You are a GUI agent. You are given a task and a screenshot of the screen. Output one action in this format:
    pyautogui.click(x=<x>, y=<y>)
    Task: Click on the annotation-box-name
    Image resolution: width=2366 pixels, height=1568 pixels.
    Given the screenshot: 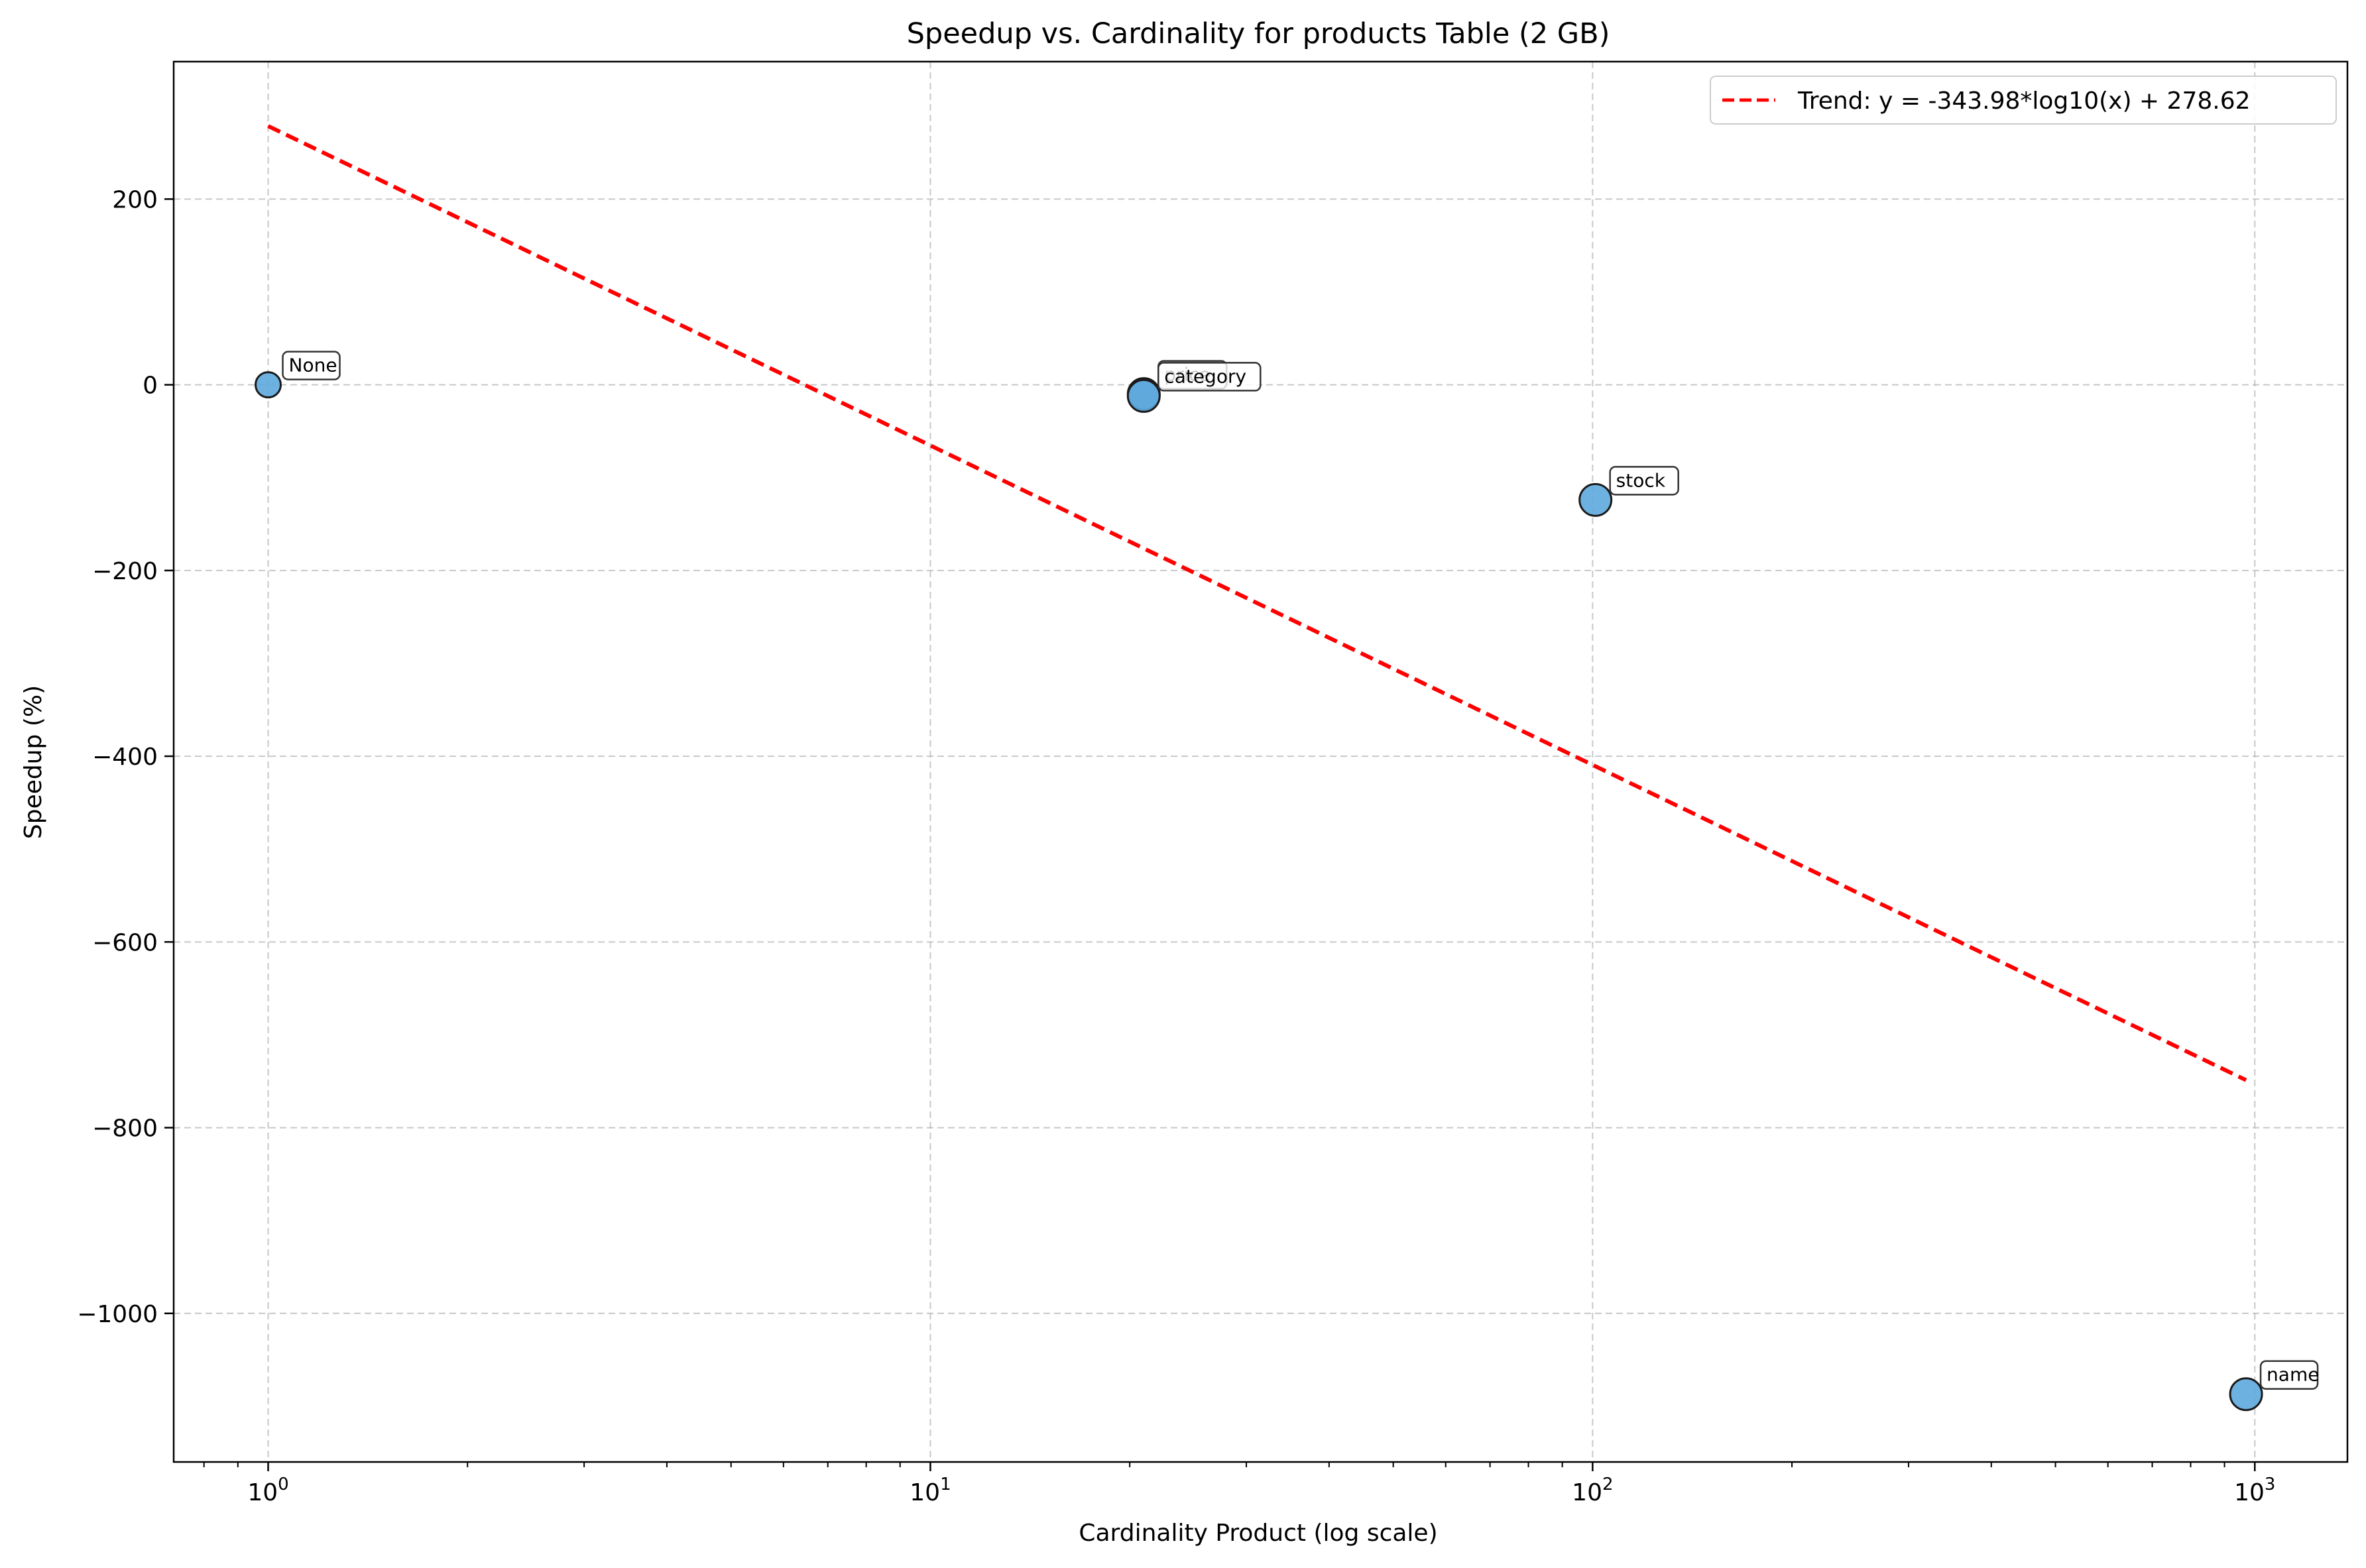 What is the action you would take?
    pyautogui.click(x=2289, y=1375)
    